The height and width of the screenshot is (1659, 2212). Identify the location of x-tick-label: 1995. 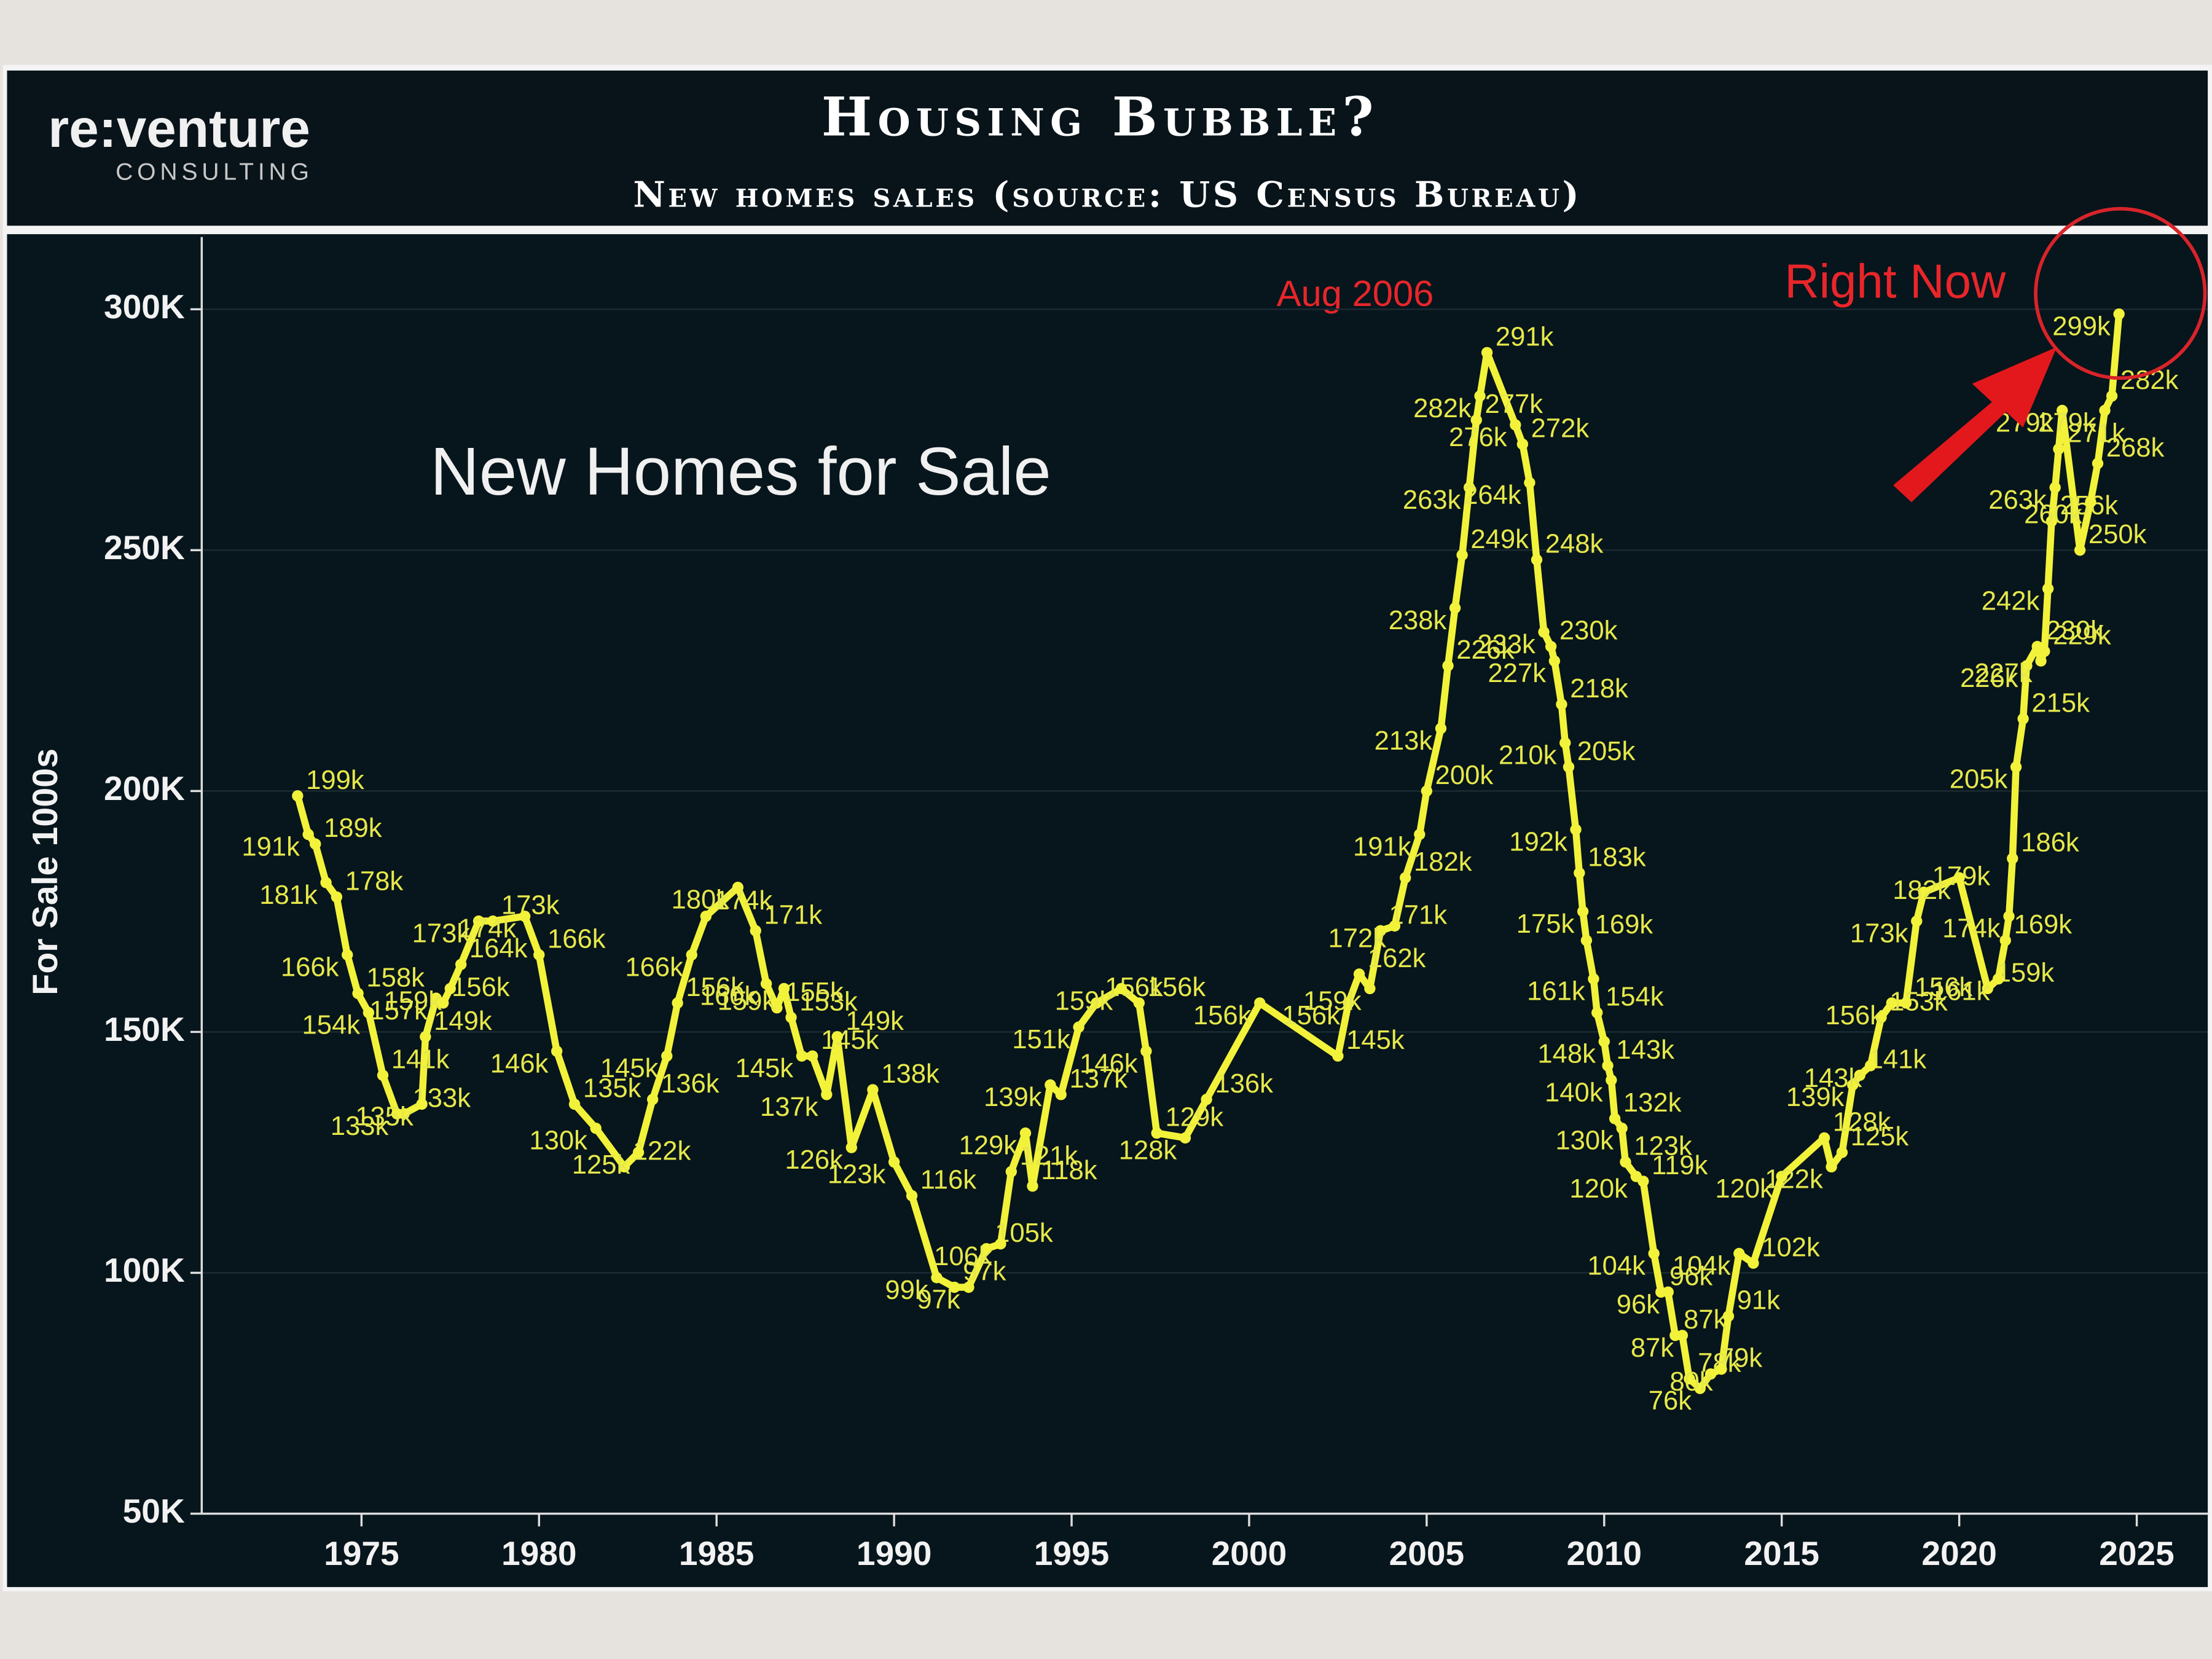
(1072, 1553).